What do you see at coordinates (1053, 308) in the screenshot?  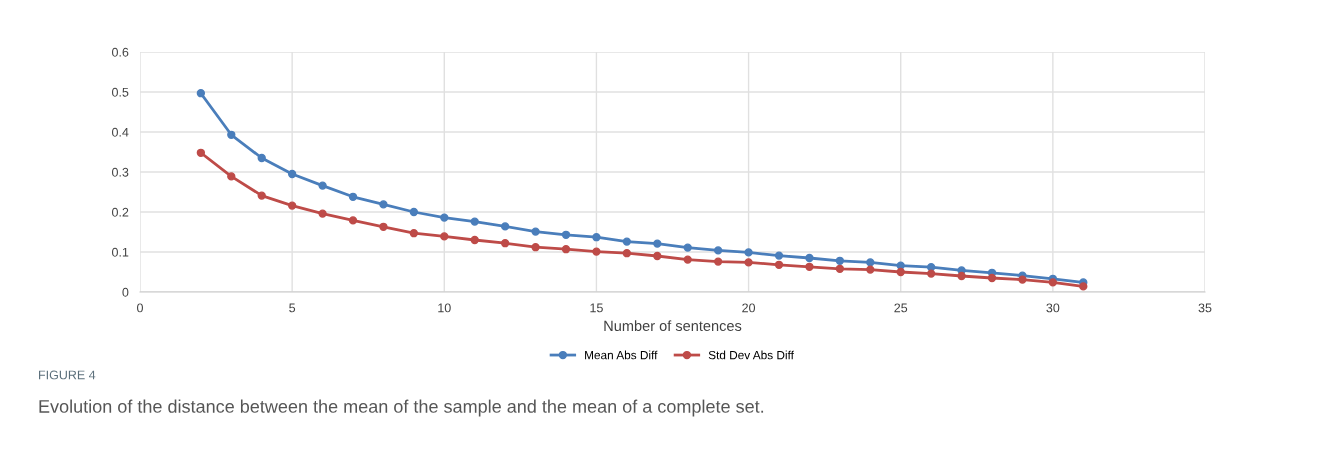 I see `x-tick-label: 30` at bounding box center [1053, 308].